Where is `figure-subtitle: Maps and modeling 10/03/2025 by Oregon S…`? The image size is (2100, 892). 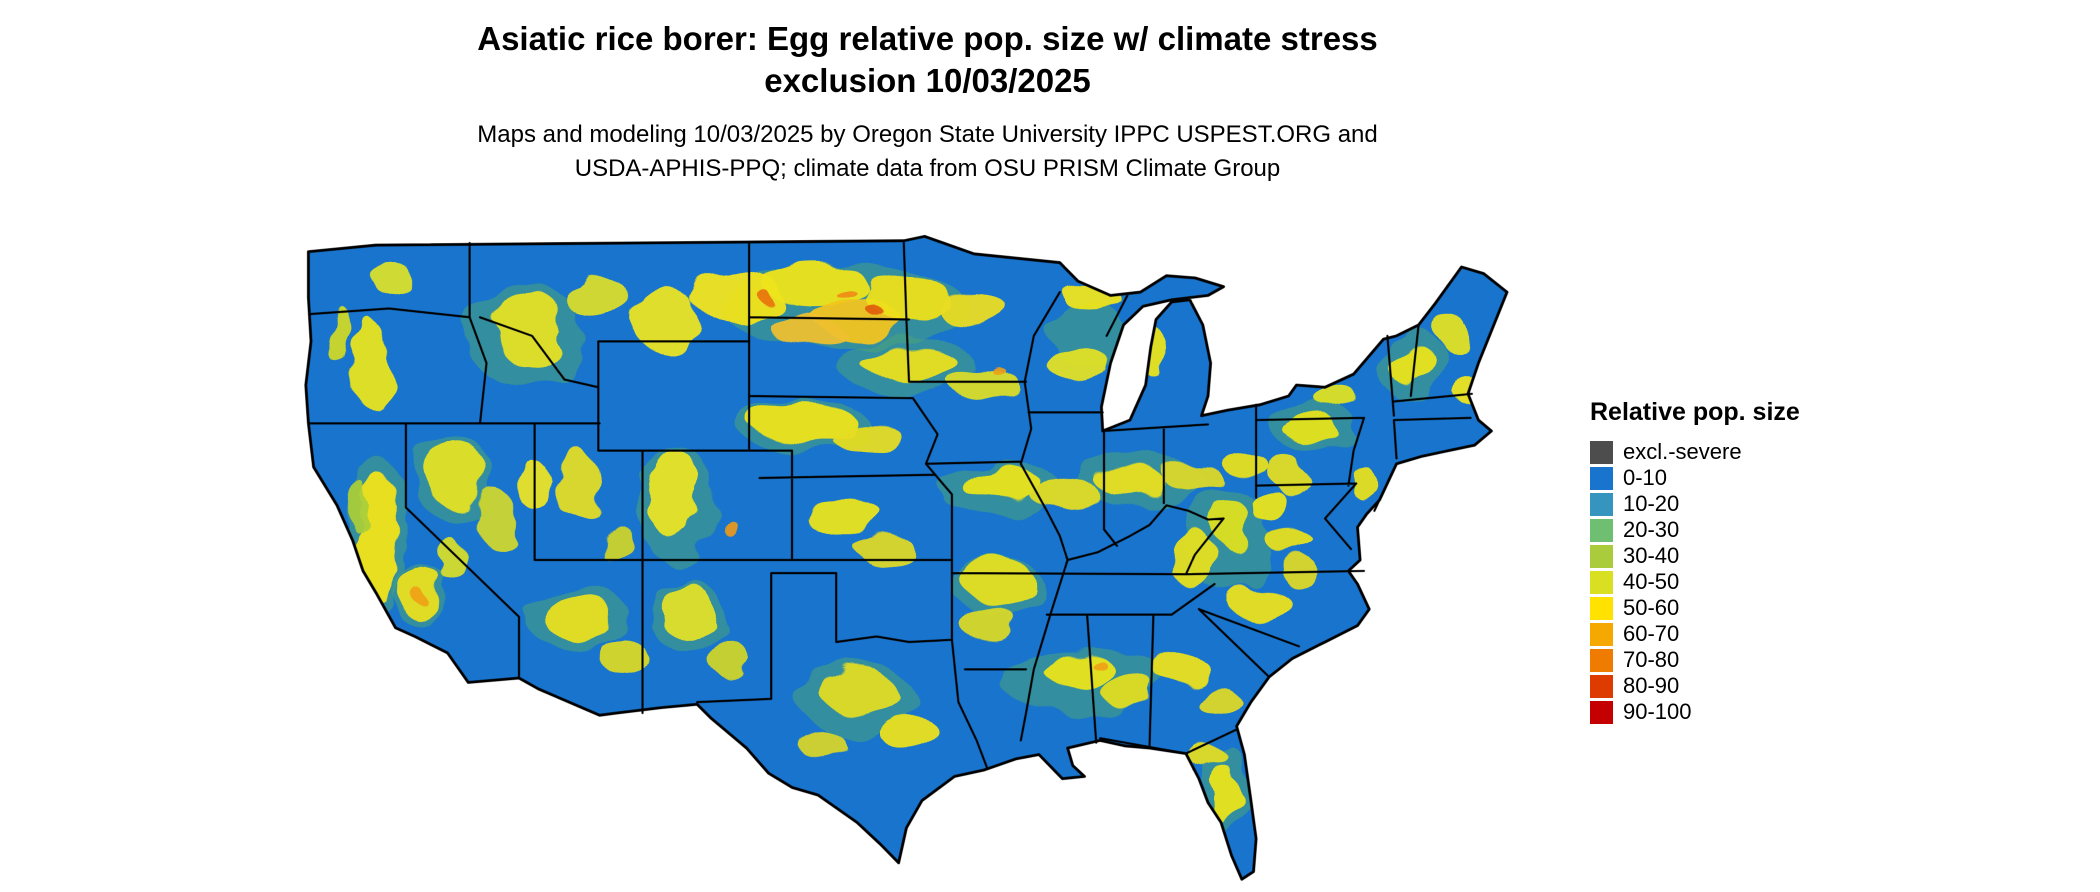
figure-subtitle: Maps and modeling 10/03/2025 by Oregon S… is located at coordinates (927, 151).